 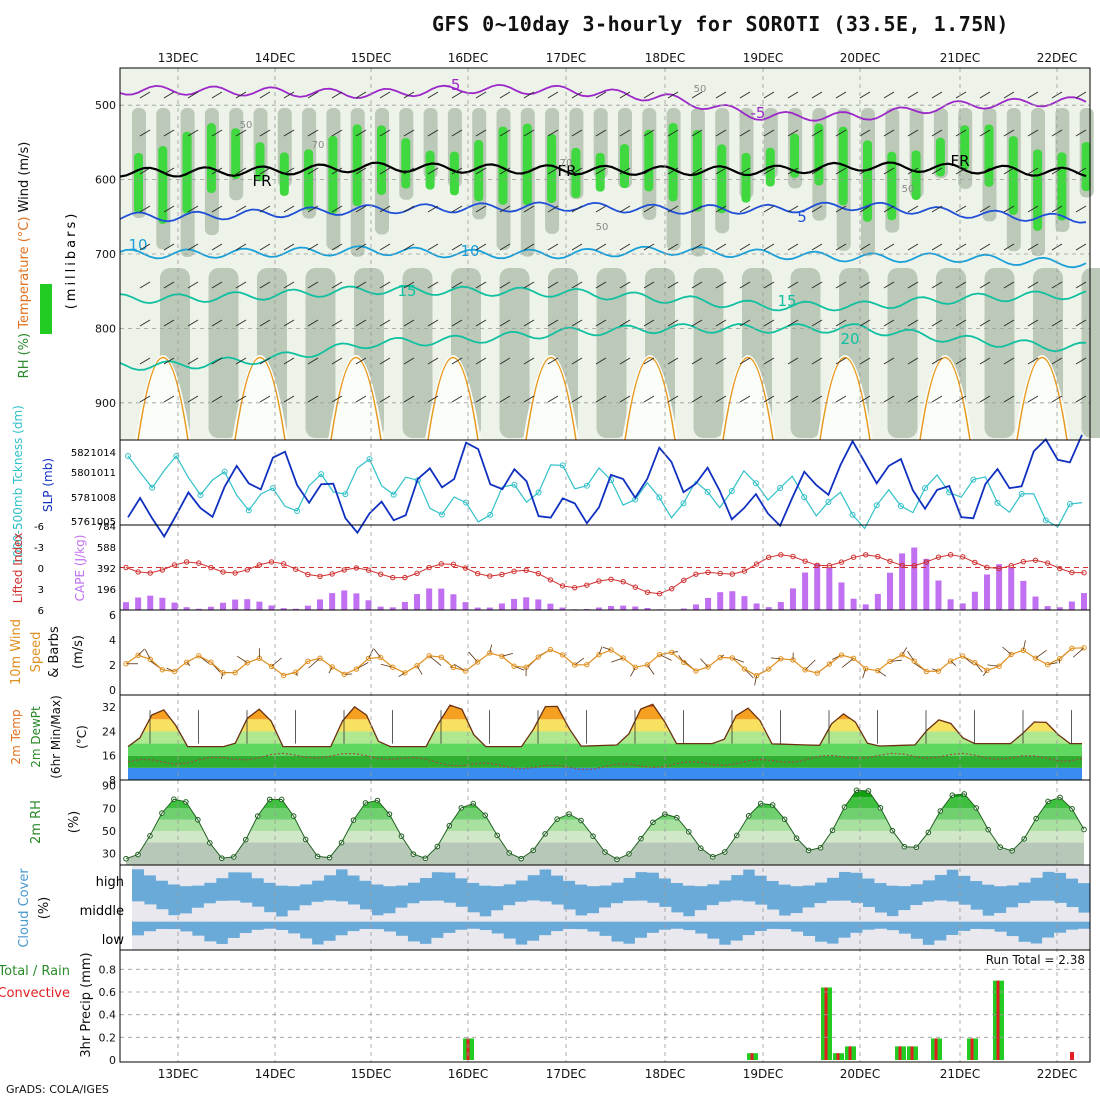 I want to click on thickness-axis-label: 1000-500mb Tckness (dm), so click(x=18, y=485).